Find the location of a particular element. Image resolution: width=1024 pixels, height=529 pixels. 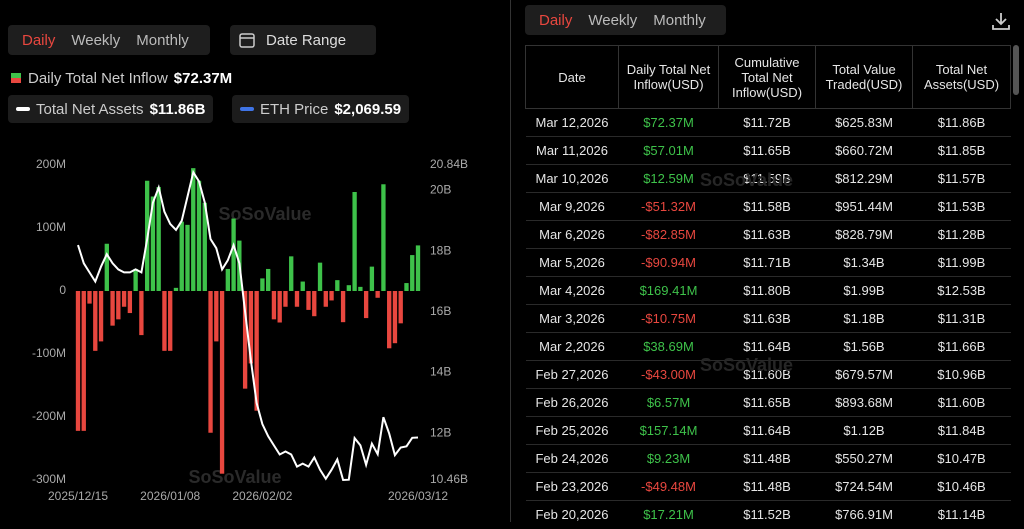

table-cell: -$10.75M is located at coordinates (668, 318).